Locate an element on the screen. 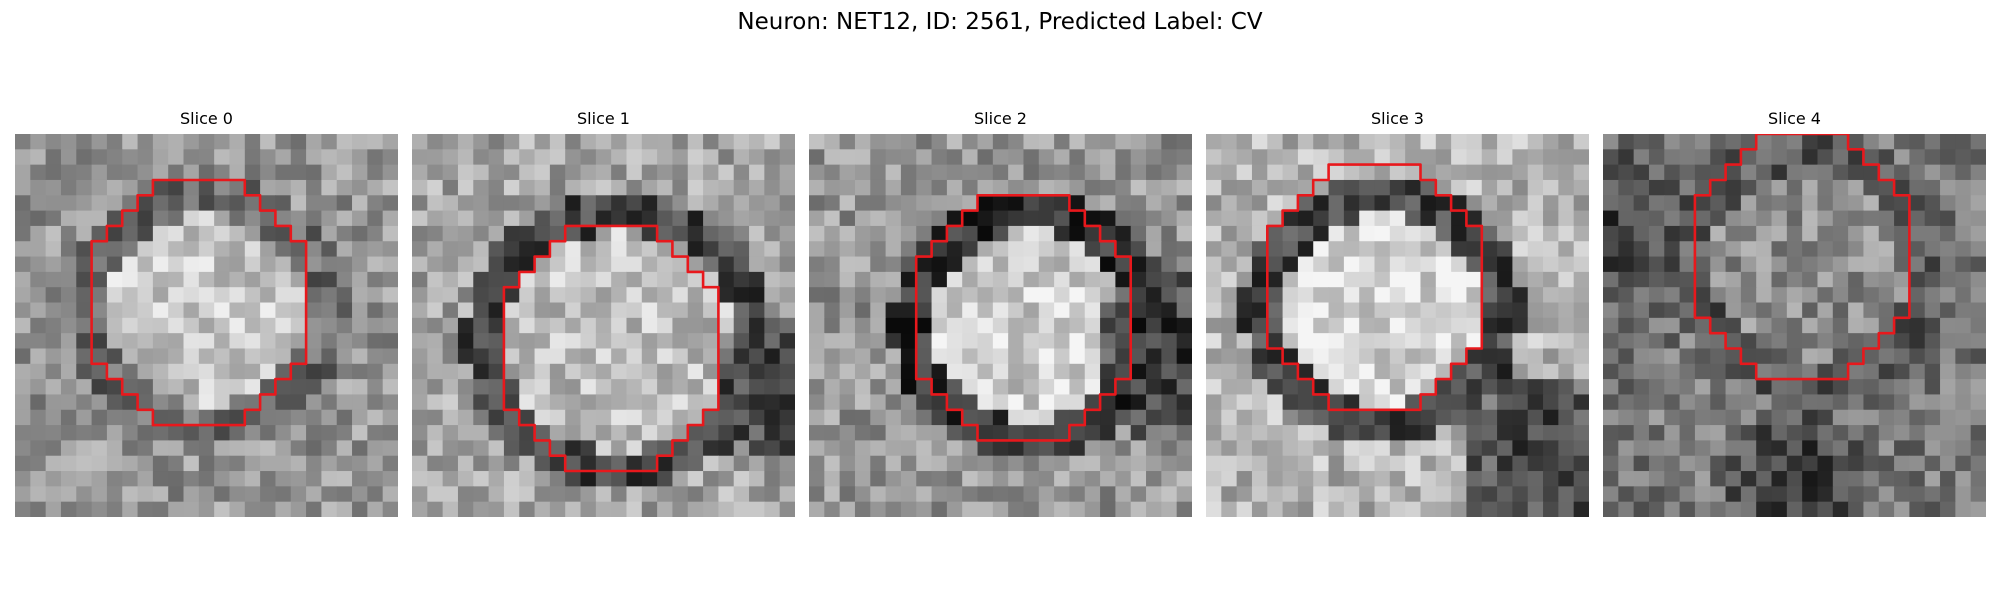 This screenshot has width=2000, height=600. slice-panel-3: Slice 3 is located at coordinates (1397, 313).